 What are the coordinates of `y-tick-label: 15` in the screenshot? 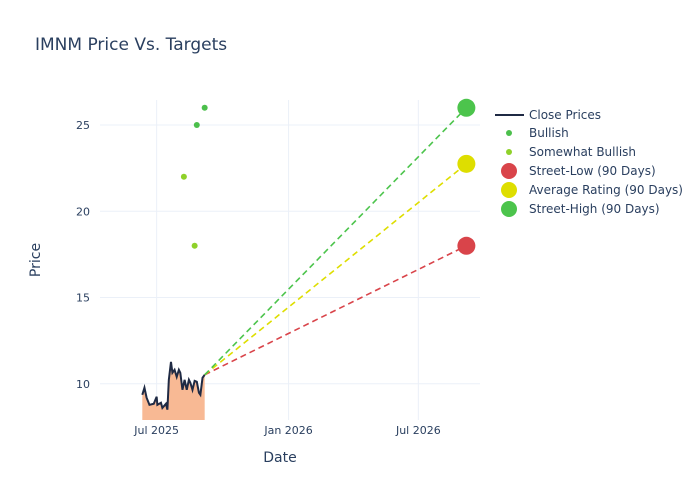 It's located at (83, 298).